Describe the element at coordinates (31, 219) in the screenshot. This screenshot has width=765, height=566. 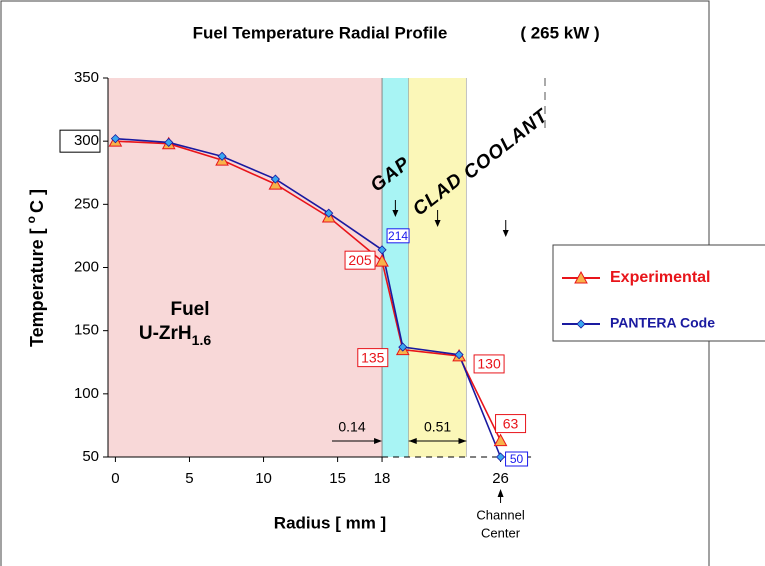
I see `y-label-sup: o` at that location.